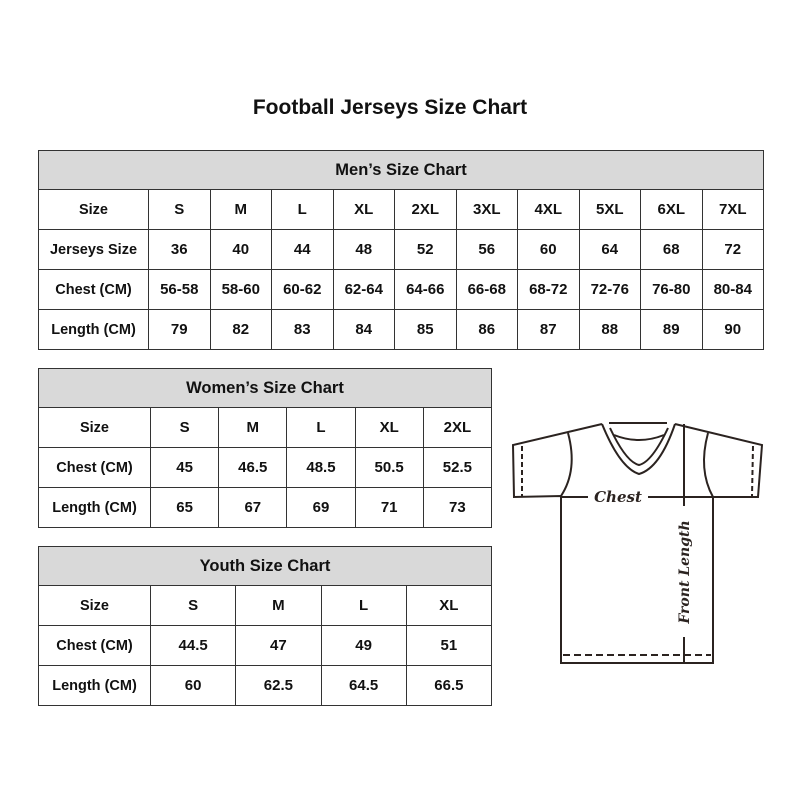  What do you see at coordinates (486, 209) in the screenshot?
I see `table-cell: 3XL` at bounding box center [486, 209].